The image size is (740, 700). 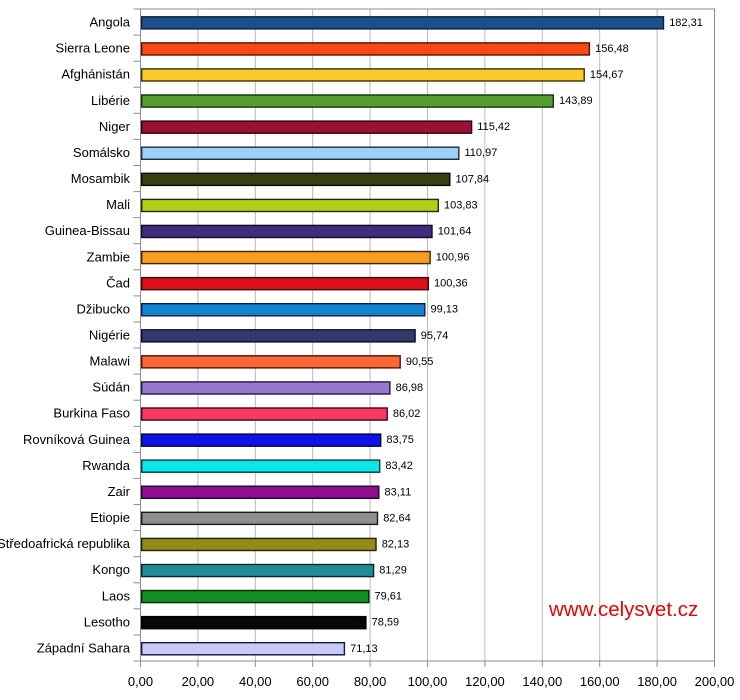 What do you see at coordinates (398, 492) in the screenshot?
I see `svg-text: 83,11` at bounding box center [398, 492].